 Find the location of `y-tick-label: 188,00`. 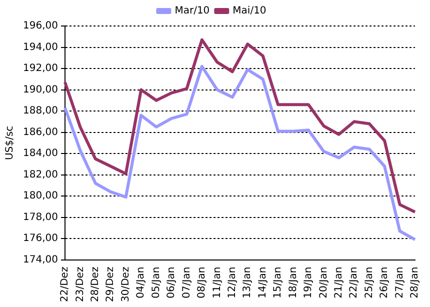

y-tick-label: 188,00 is located at coordinates (40, 111).